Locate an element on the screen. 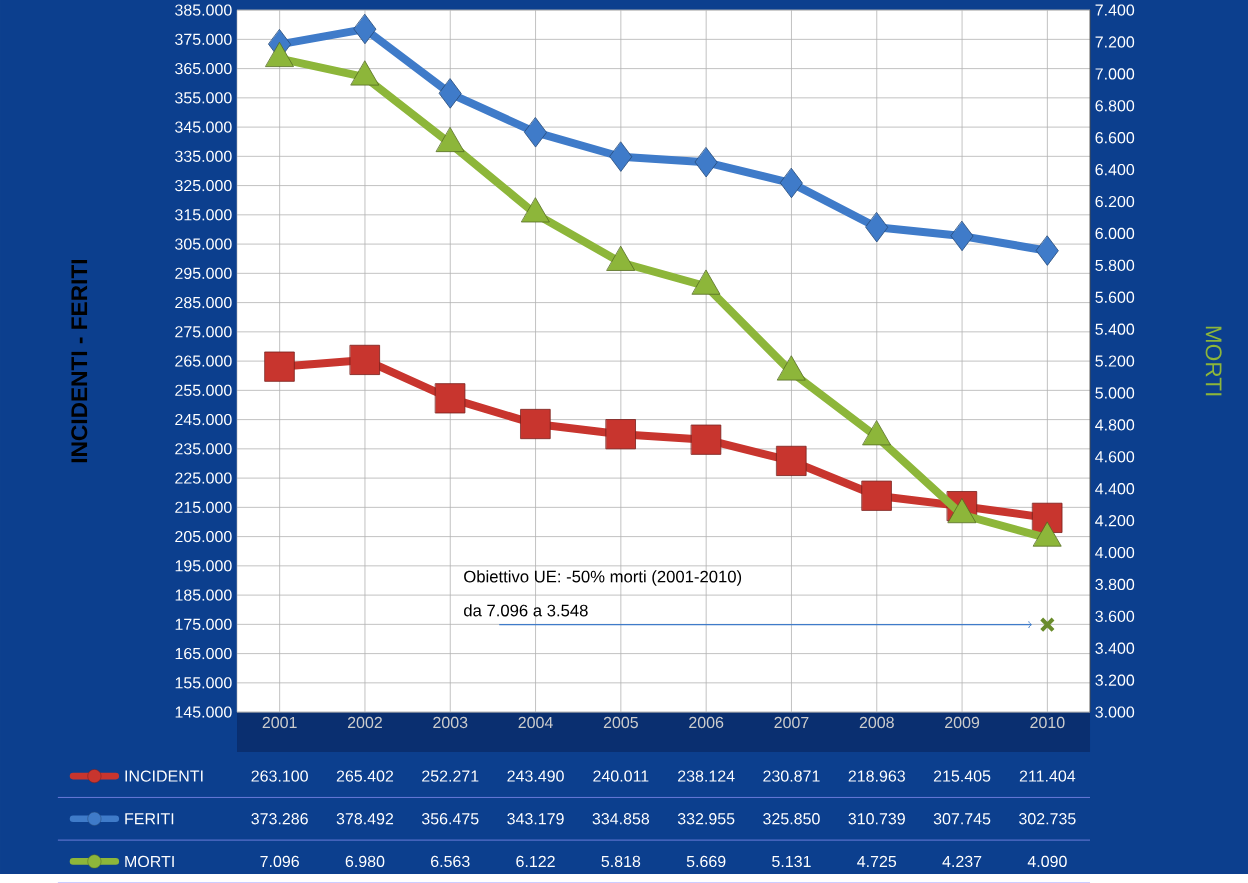  data-label: 7.096 is located at coordinates (279, 861).